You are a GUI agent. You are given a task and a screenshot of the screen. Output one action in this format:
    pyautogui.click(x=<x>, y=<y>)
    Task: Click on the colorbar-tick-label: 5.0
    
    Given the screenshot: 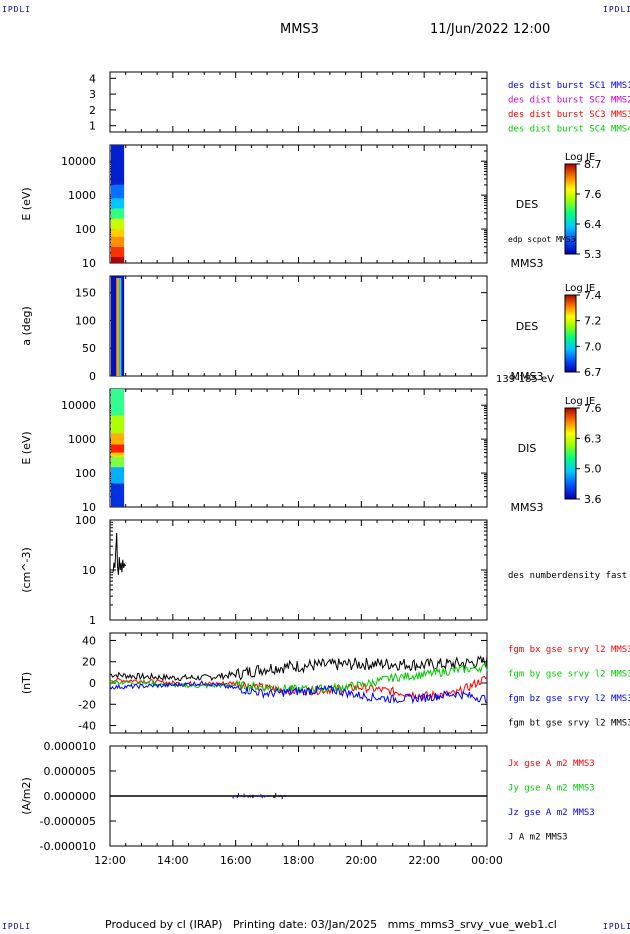 What is the action you would take?
    pyautogui.click(x=593, y=469)
    